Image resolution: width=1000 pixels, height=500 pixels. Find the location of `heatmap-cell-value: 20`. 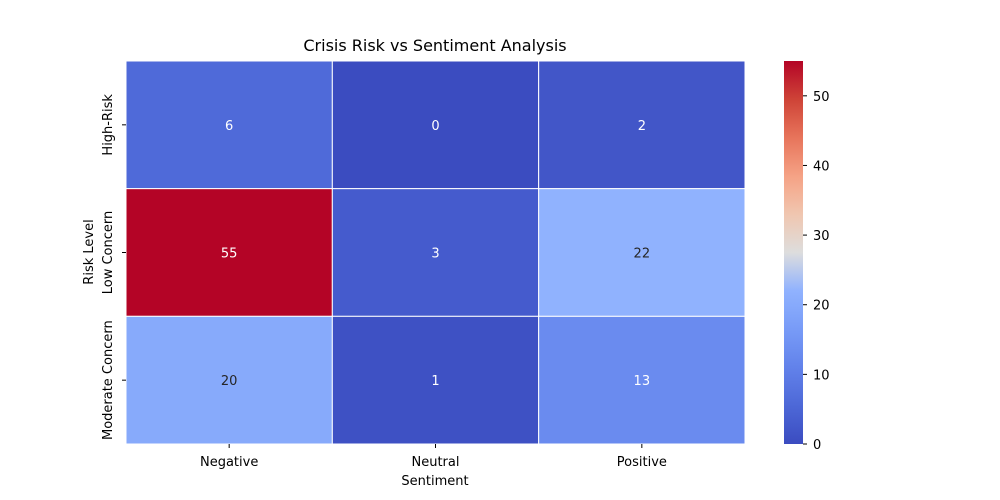

heatmap-cell-value: 20 is located at coordinates (229, 381).